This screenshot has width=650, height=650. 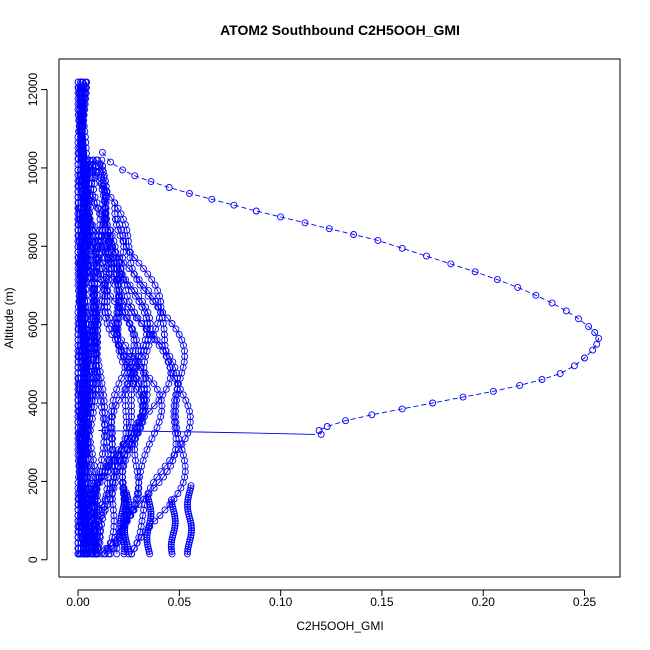 I want to click on x-axis: 0.00 0.05 0.10 0.15 0.20 0.25, so click(x=331, y=599).